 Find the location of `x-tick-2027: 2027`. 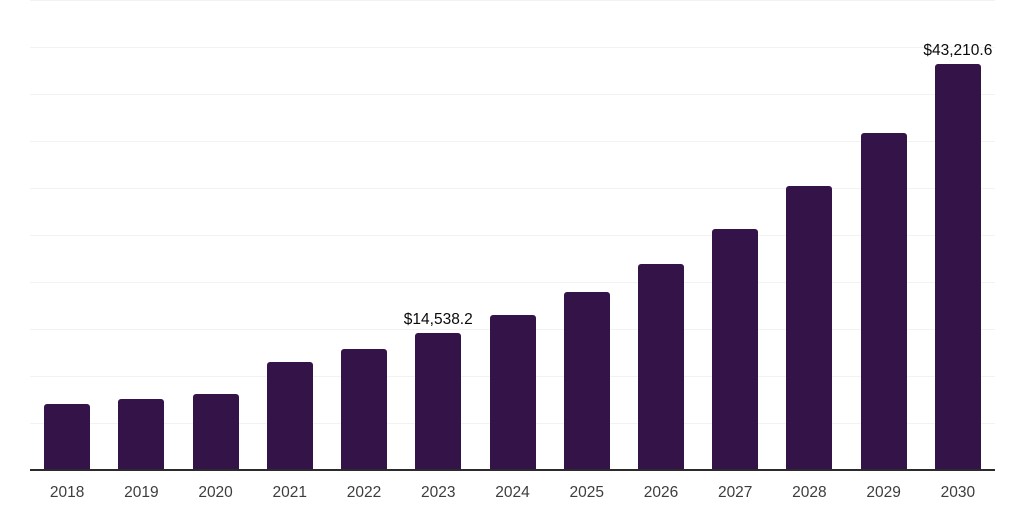

x-tick-2027: 2027 is located at coordinates (735, 492).